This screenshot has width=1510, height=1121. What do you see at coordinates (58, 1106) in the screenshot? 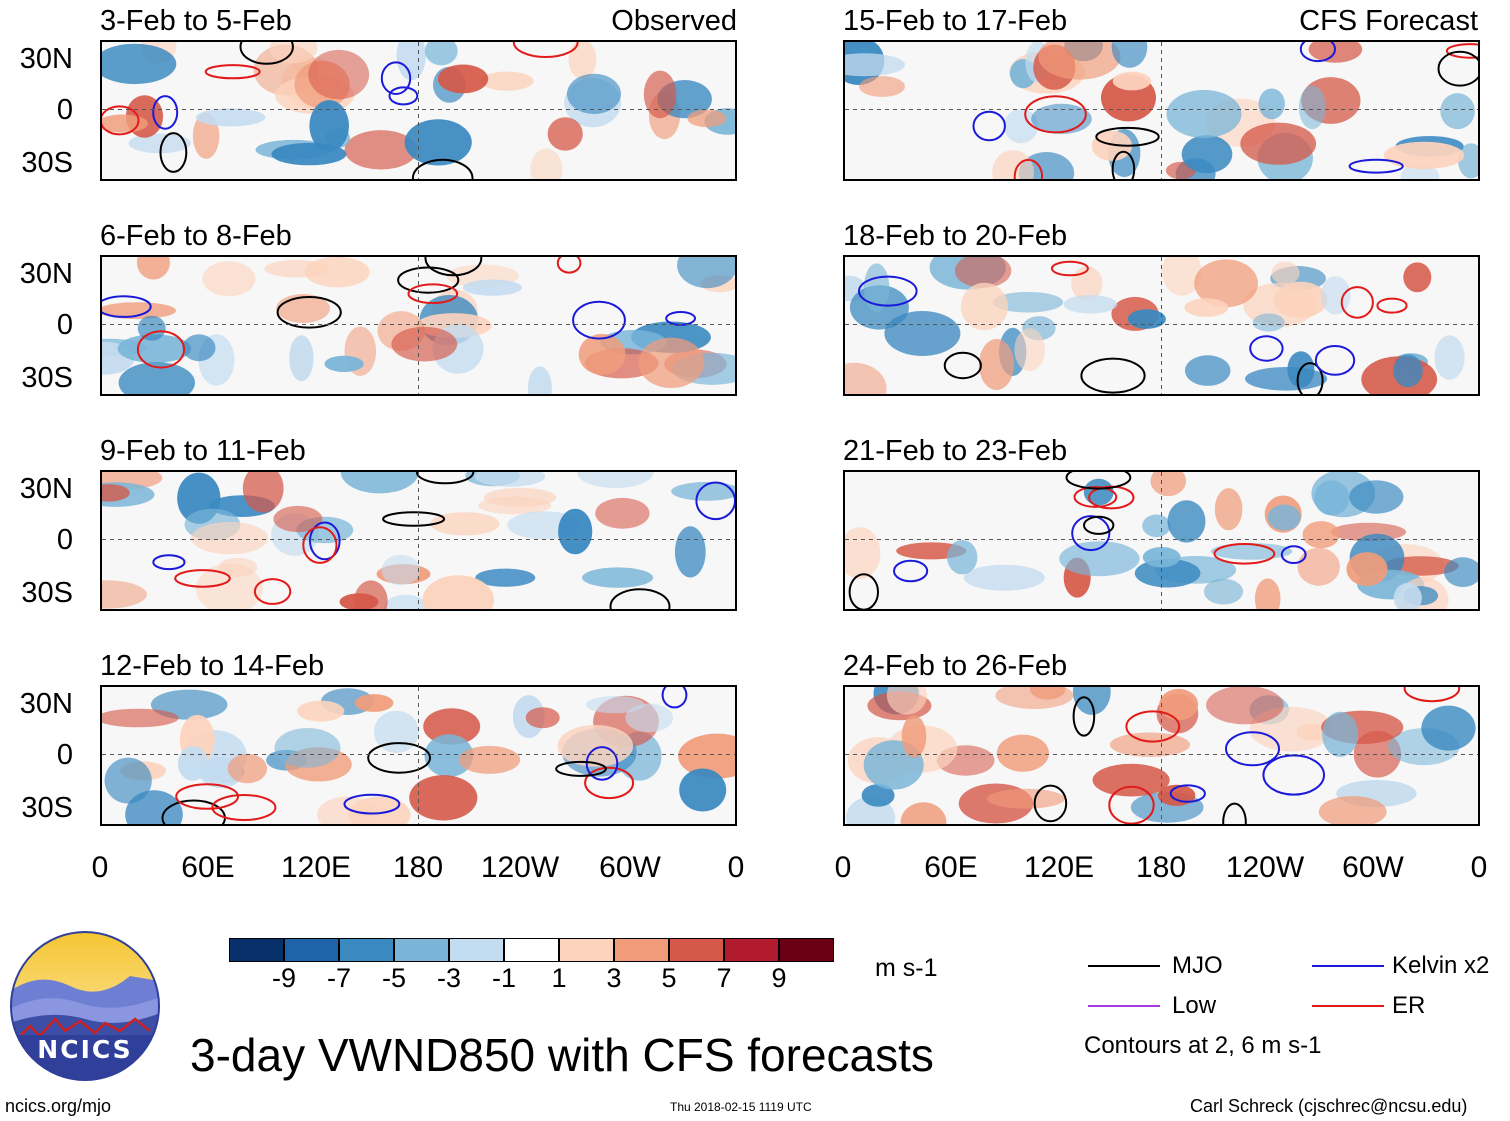
I see `url-link: ncics.org/mjo` at bounding box center [58, 1106].